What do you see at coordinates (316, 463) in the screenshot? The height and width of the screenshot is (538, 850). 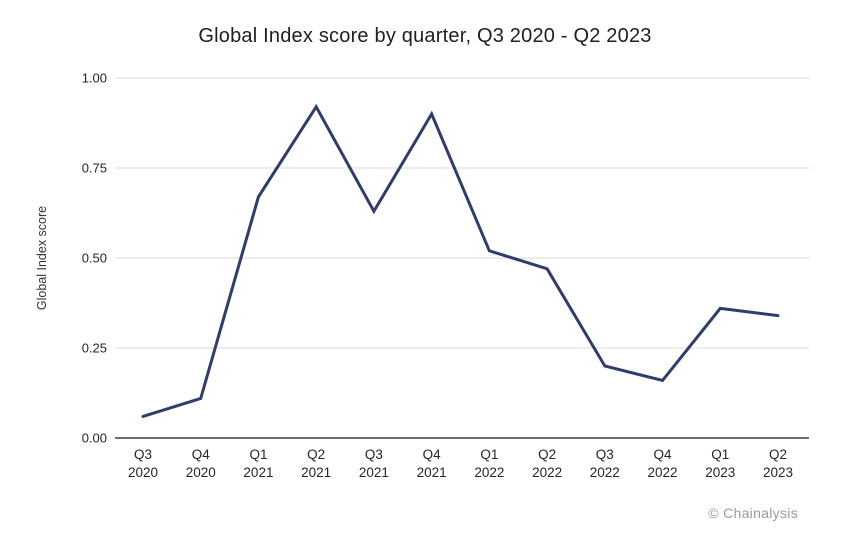 I see `x-tick-label: Q2 2021` at bounding box center [316, 463].